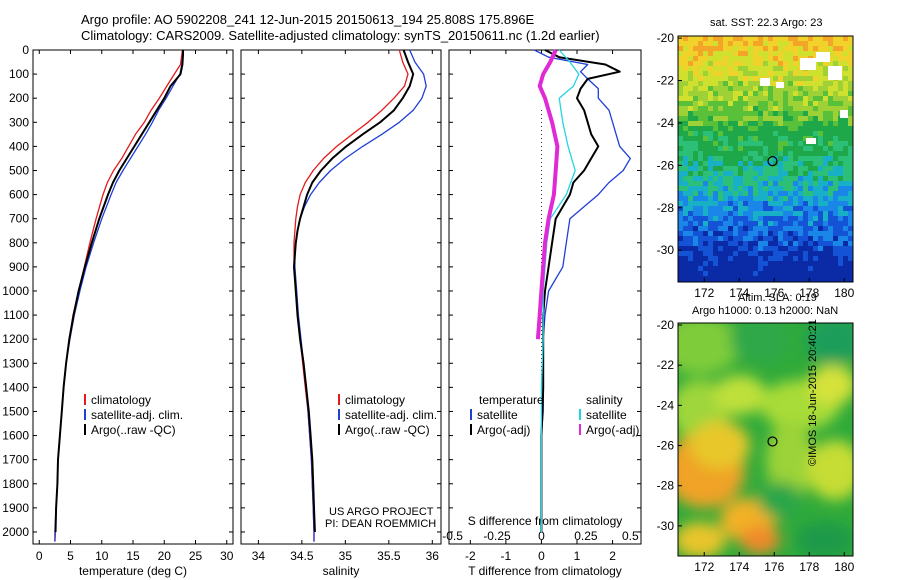 This screenshot has width=900, height=580. What do you see at coordinates (227, 556) in the screenshot?
I see `temperature-x-tick-label: 30` at bounding box center [227, 556].